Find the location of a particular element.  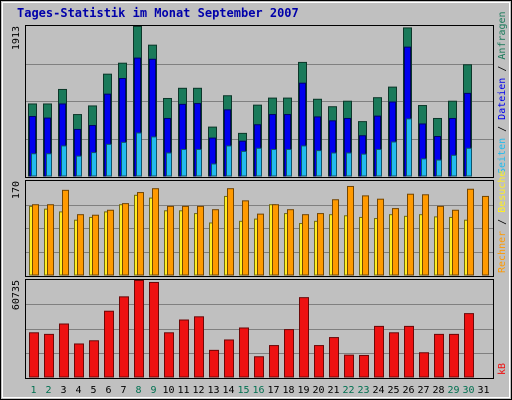

day-label-26: 26 is located at coordinates (408, 390).